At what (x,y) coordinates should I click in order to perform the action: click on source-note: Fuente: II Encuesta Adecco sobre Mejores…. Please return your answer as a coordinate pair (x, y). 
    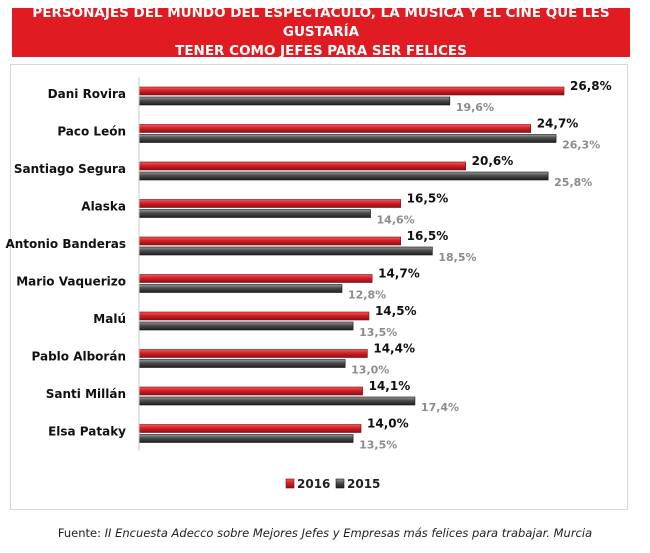
    Looking at the image, I should click on (325, 533).